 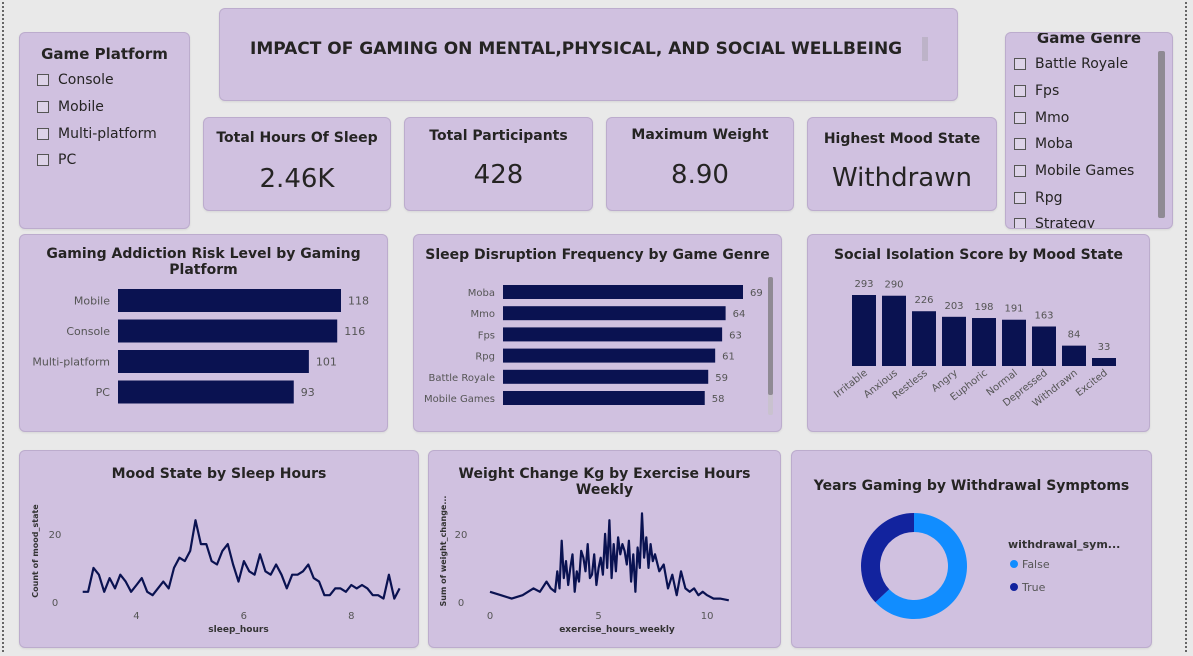 I want to click on data-label: 59, so click(x=721, y=378).